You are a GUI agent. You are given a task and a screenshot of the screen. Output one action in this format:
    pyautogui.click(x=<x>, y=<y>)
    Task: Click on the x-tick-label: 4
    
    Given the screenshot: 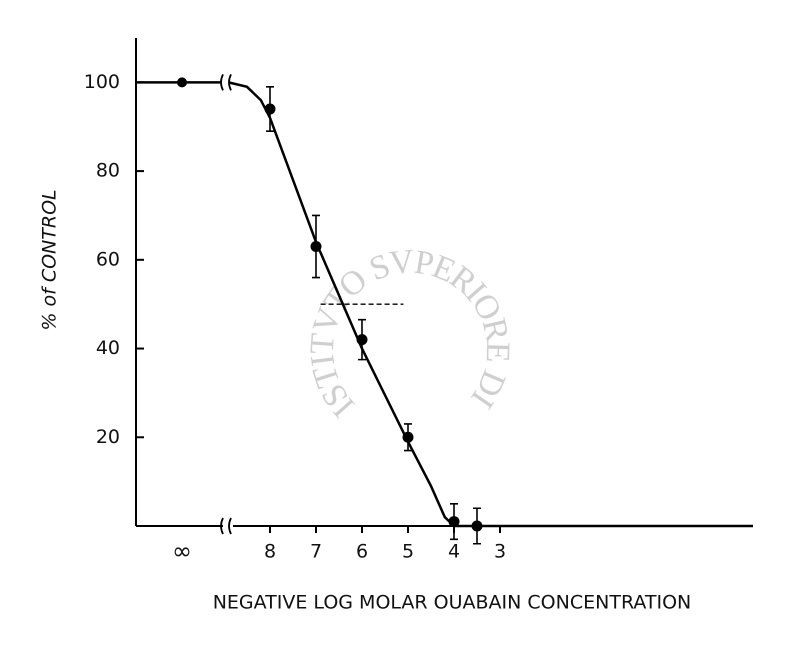 What is the action you would take?
    pyautogui.click(x=454, y=552)
    